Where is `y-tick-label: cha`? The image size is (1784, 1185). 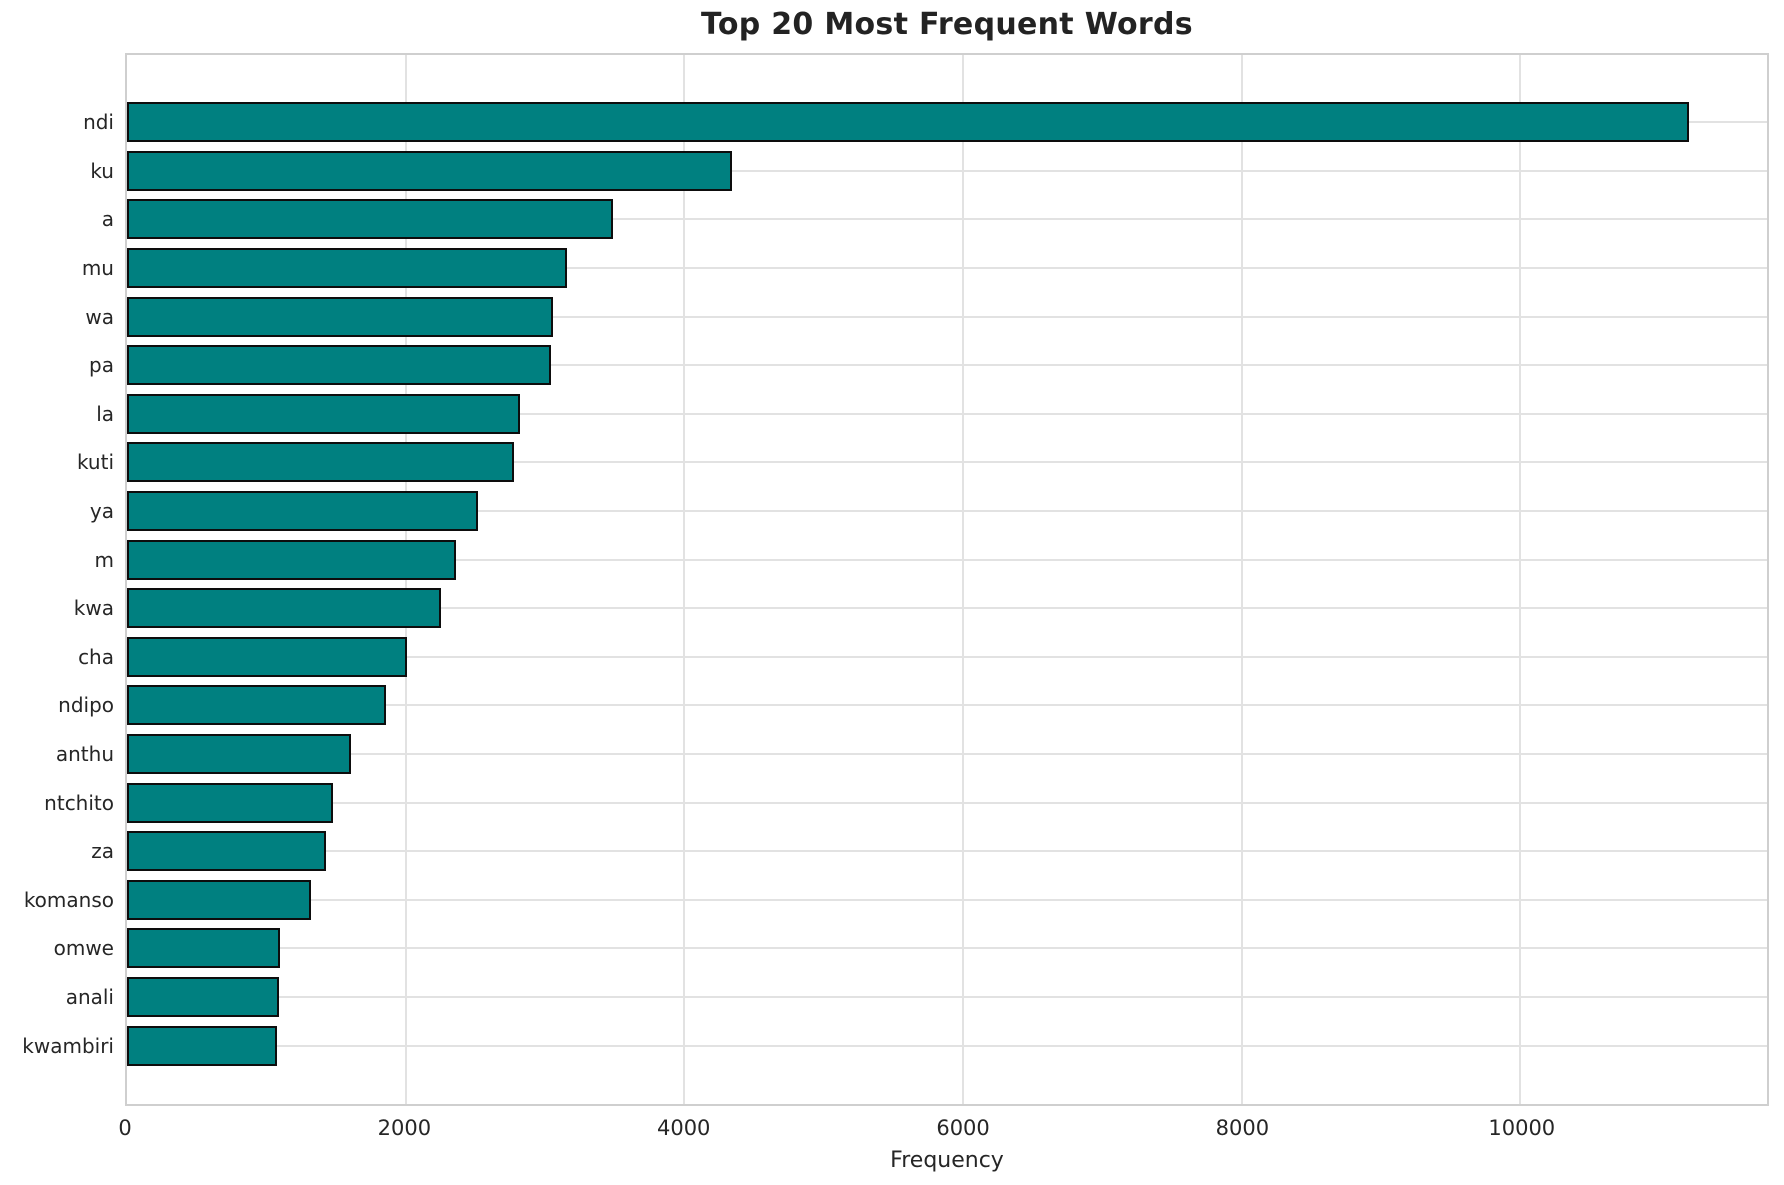 y-tick-label: cha is located at coordinates (96, 656).